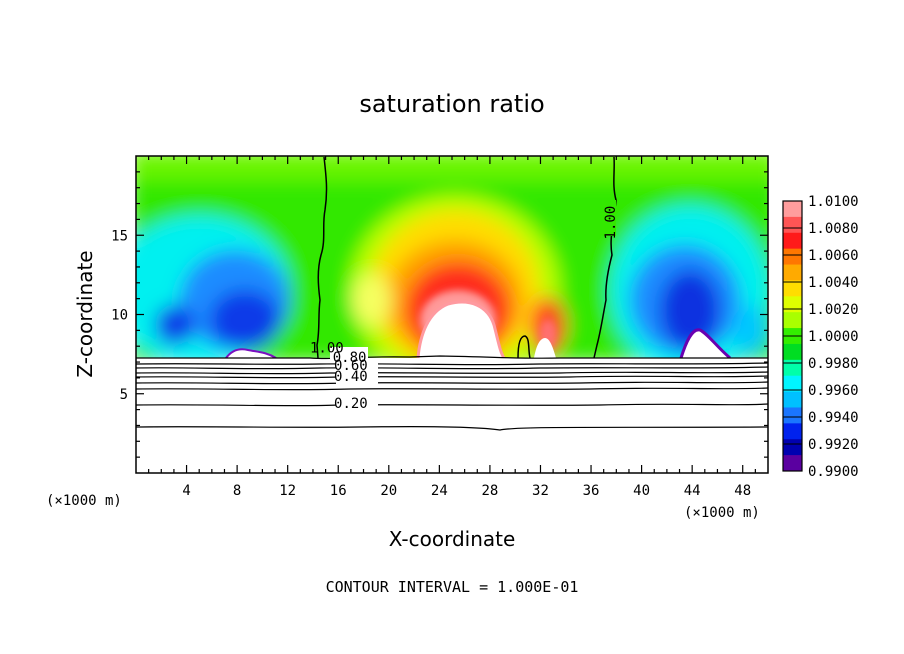 Image resolution: width=904 pixels, height=654 pixels. What do you see at coordinates (119, 316) in the screenshot?
I see `y-tick-label: 10` at bounding box center [119, 316].